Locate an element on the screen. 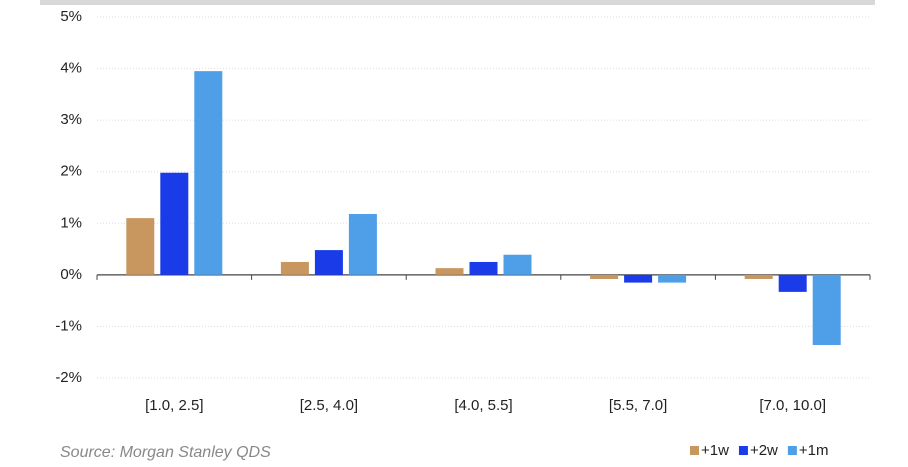 This screenshot has height=467, width=908. y-tick-label: 4% is located at coordinates (71, 68).